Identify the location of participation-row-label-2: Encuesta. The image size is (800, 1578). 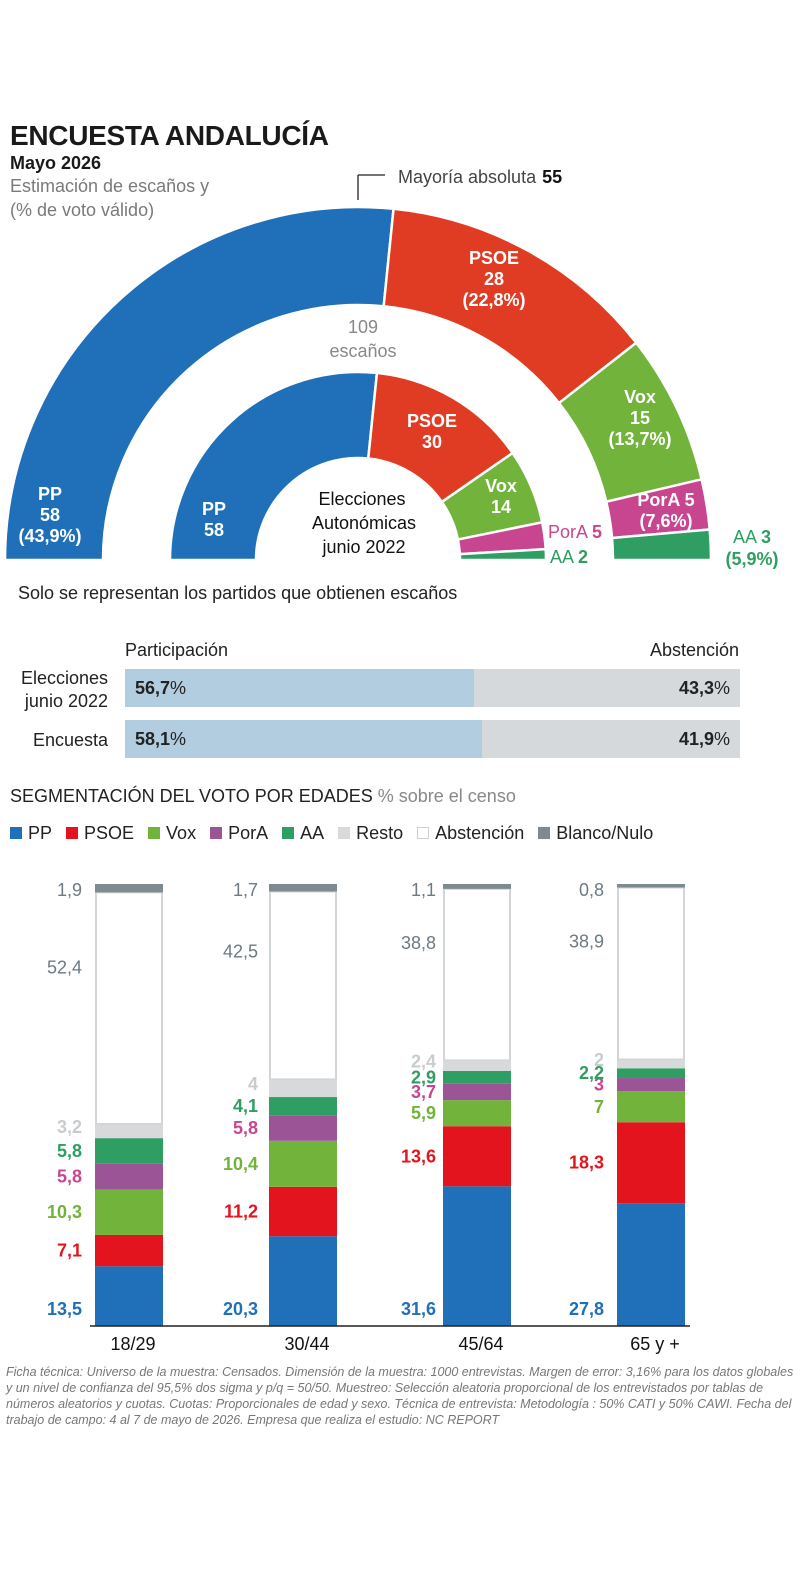
(70, 740).